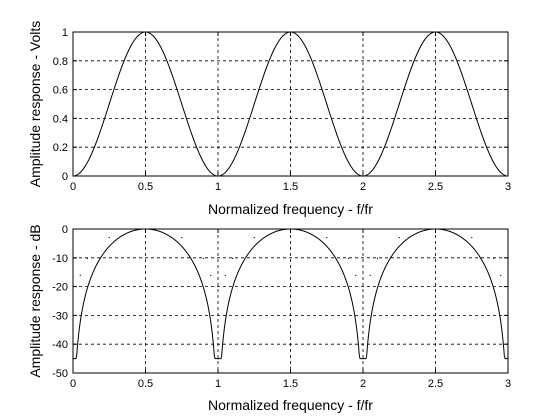 The width and height of the screenshot is (560, 420). I want to click on y-tick-label: -30, so click(60, 316).